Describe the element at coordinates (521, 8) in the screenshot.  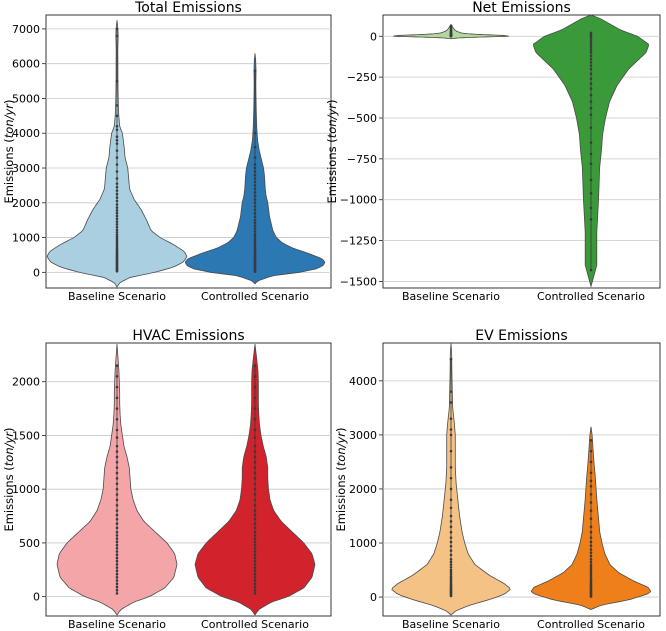
I see `chart-title: Net Emissions` at that location.